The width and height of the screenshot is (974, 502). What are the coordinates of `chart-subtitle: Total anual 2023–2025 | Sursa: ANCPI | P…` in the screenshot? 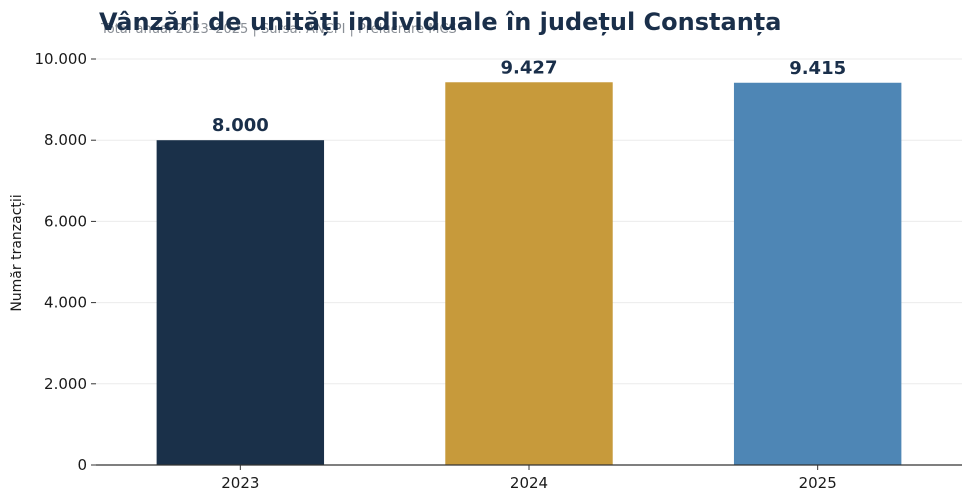 It's located at (278, 29).